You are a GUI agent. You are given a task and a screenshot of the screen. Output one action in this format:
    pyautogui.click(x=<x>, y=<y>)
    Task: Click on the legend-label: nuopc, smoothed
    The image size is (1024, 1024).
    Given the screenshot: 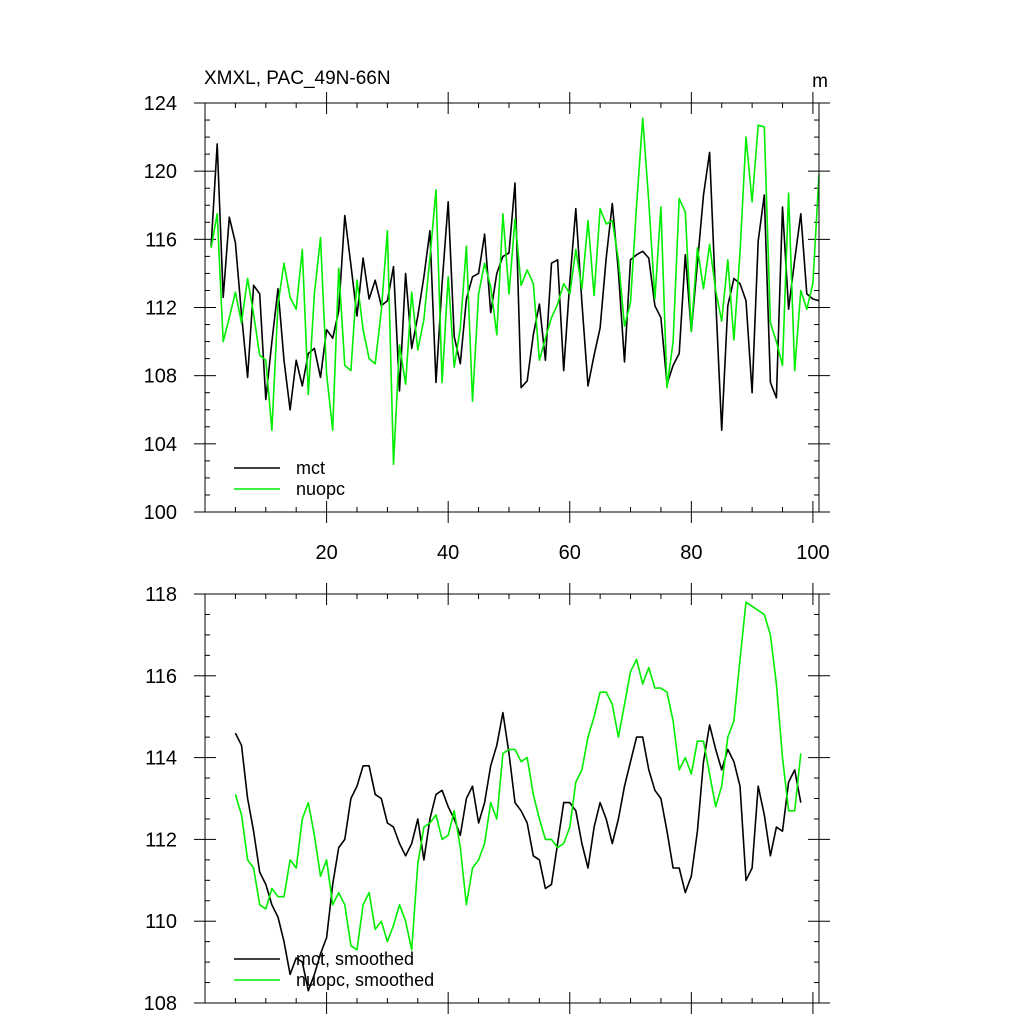 What is the action you would take?
    pyautogui.click(x=365, y=980)
    